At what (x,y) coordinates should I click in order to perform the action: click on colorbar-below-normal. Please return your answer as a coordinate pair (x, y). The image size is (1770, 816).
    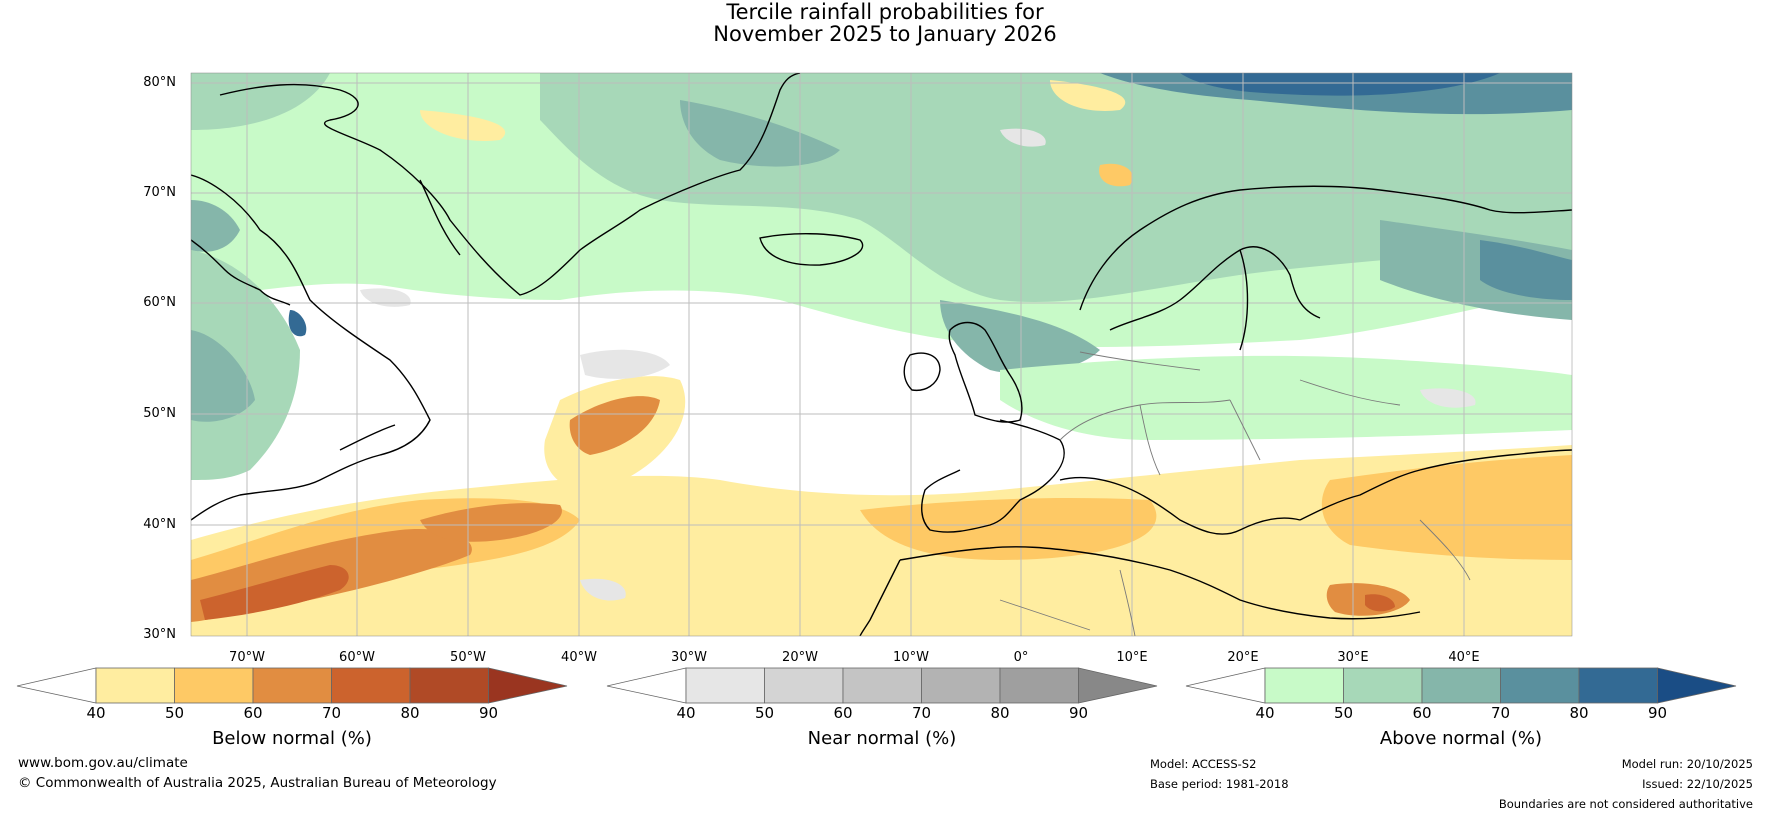
    Looking at the image, I should click on (292, 685).